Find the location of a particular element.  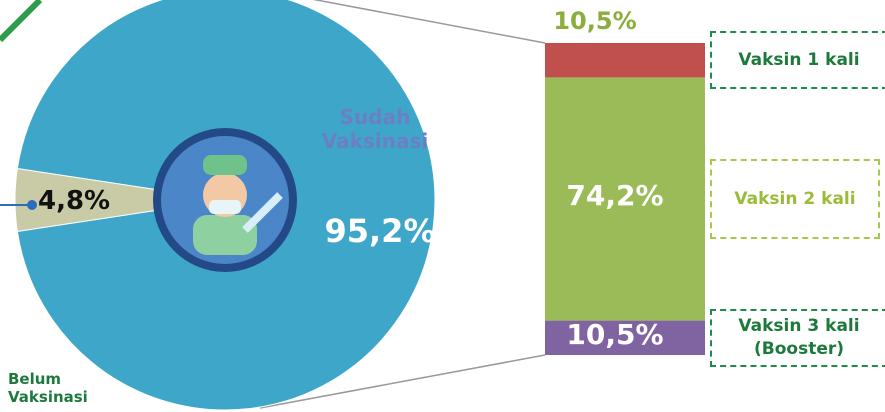

icon-cap is located at coordinates (225, 165).